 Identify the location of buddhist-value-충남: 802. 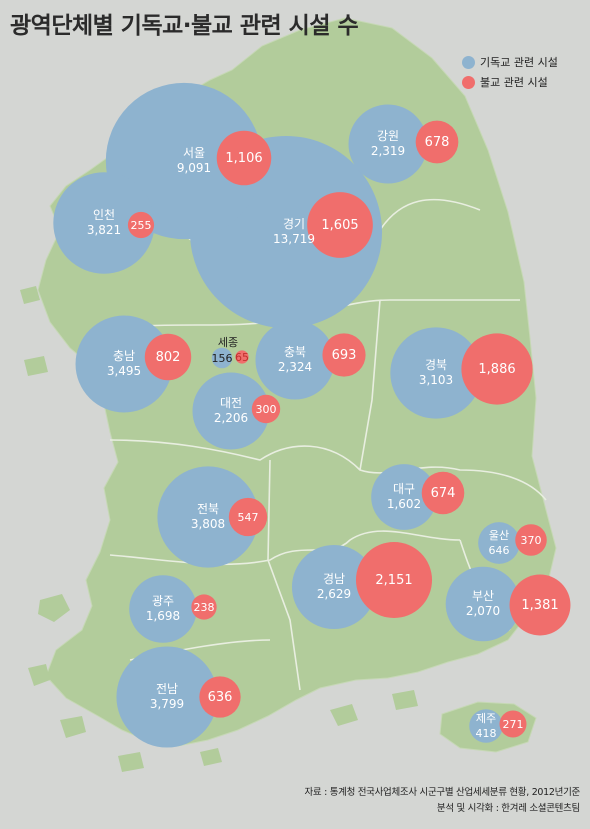
(168, 357).